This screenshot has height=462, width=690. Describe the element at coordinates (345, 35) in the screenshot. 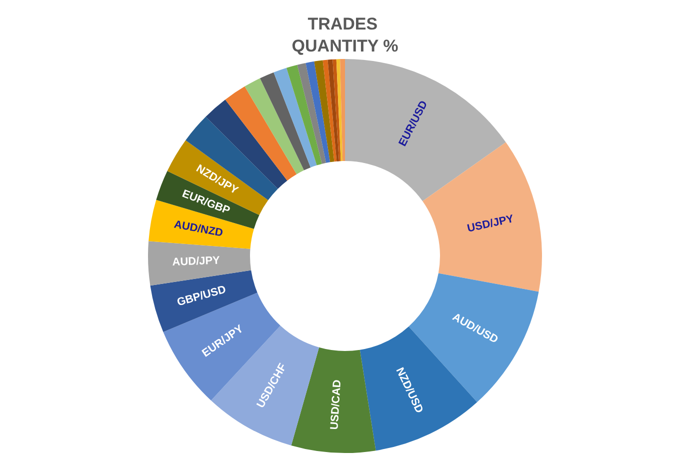

I see `chart-title: TRADES QUANTITY %` at that location.